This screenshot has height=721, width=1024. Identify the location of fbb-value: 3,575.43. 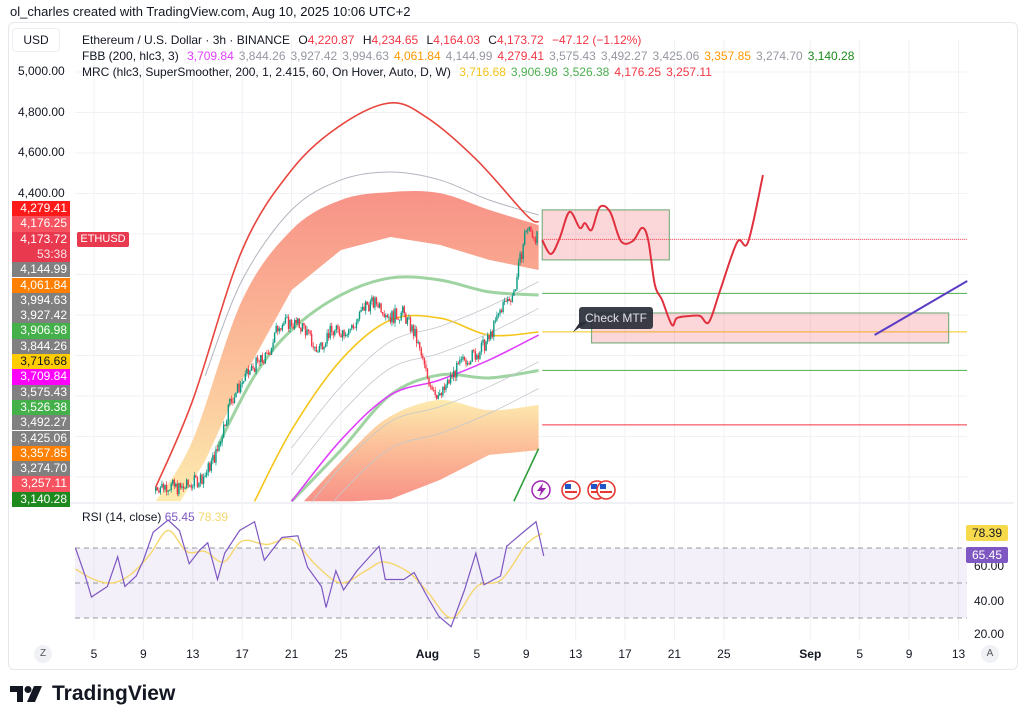
(572, 56).